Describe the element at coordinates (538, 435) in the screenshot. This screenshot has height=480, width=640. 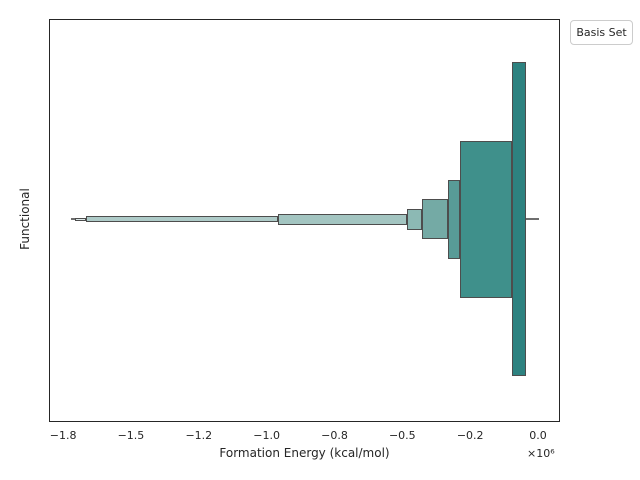
I see `x-tick-label: 0.0` at that location.